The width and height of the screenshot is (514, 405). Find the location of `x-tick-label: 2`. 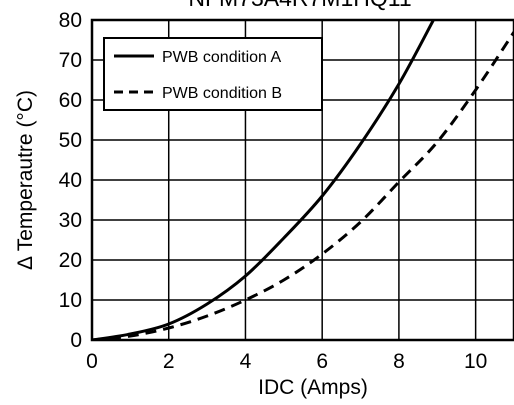

x-tick-label: 2 is located at coordinates (169, 361).